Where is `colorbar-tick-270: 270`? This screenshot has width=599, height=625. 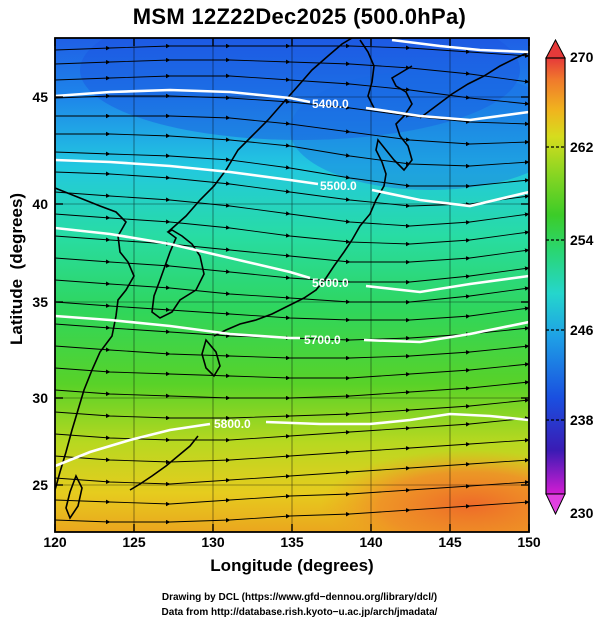 colorbar-tick-270: 270 is located at coordinates (582, 57).